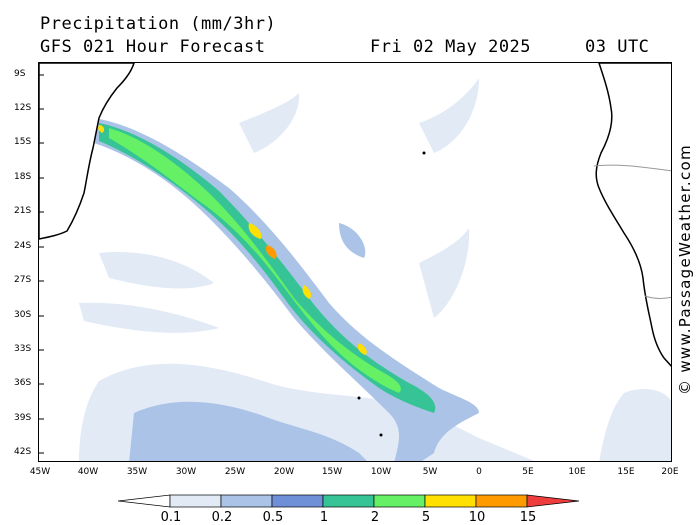 The height and width of the screenshot is (525, 700). What do you see at coordinates (23, 142) in the screenshot?
I see `lat-label: 15S` at bounding box center [23, 142].